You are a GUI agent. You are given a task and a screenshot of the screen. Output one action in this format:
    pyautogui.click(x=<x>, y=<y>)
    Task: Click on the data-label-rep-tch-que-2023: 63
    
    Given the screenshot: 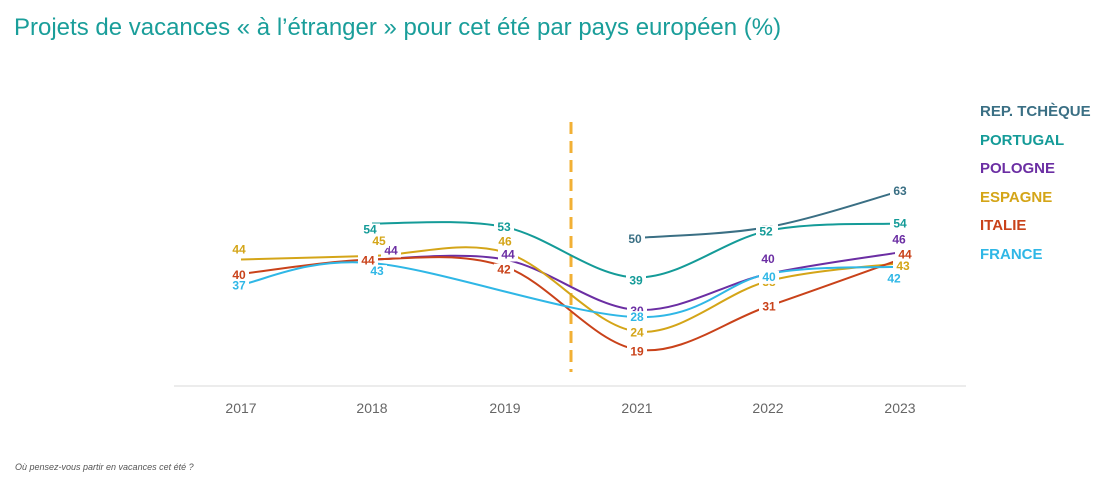 What is the action you would take?
    pyautogui.click(x=900, y=191)
    